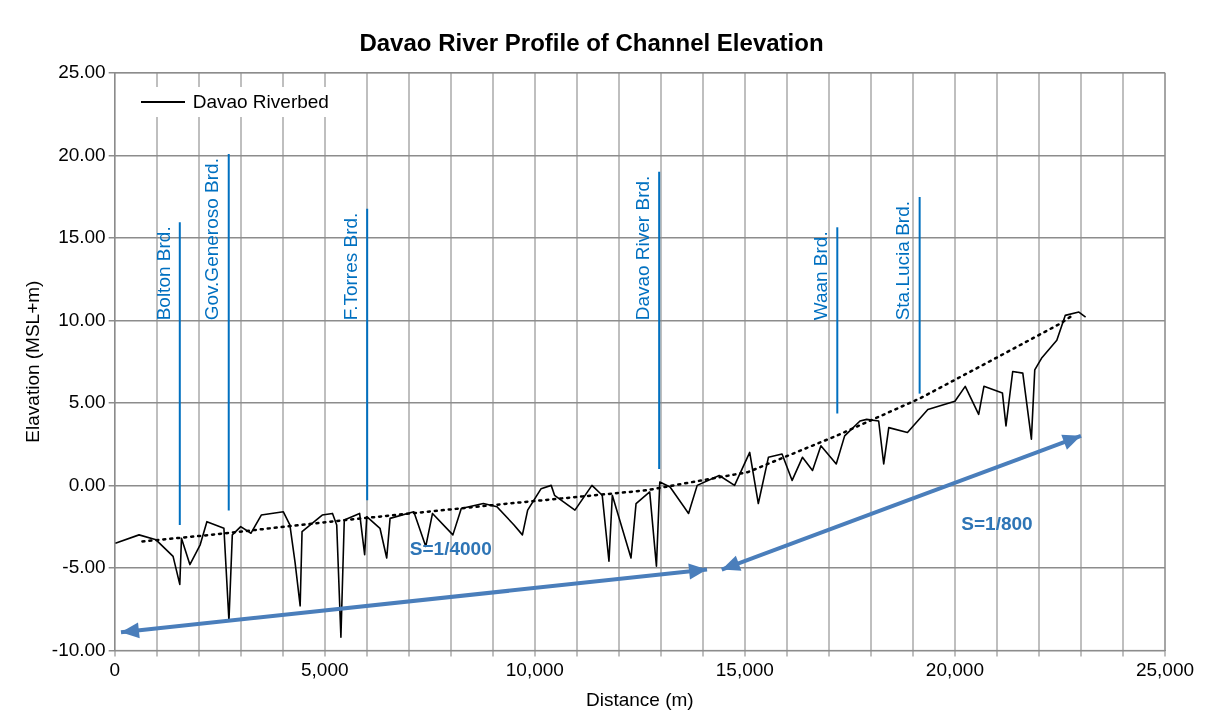 The height and width of the screenshot is (724, 1213). I want to click on x-tick-label: 0, so click(114, 670).